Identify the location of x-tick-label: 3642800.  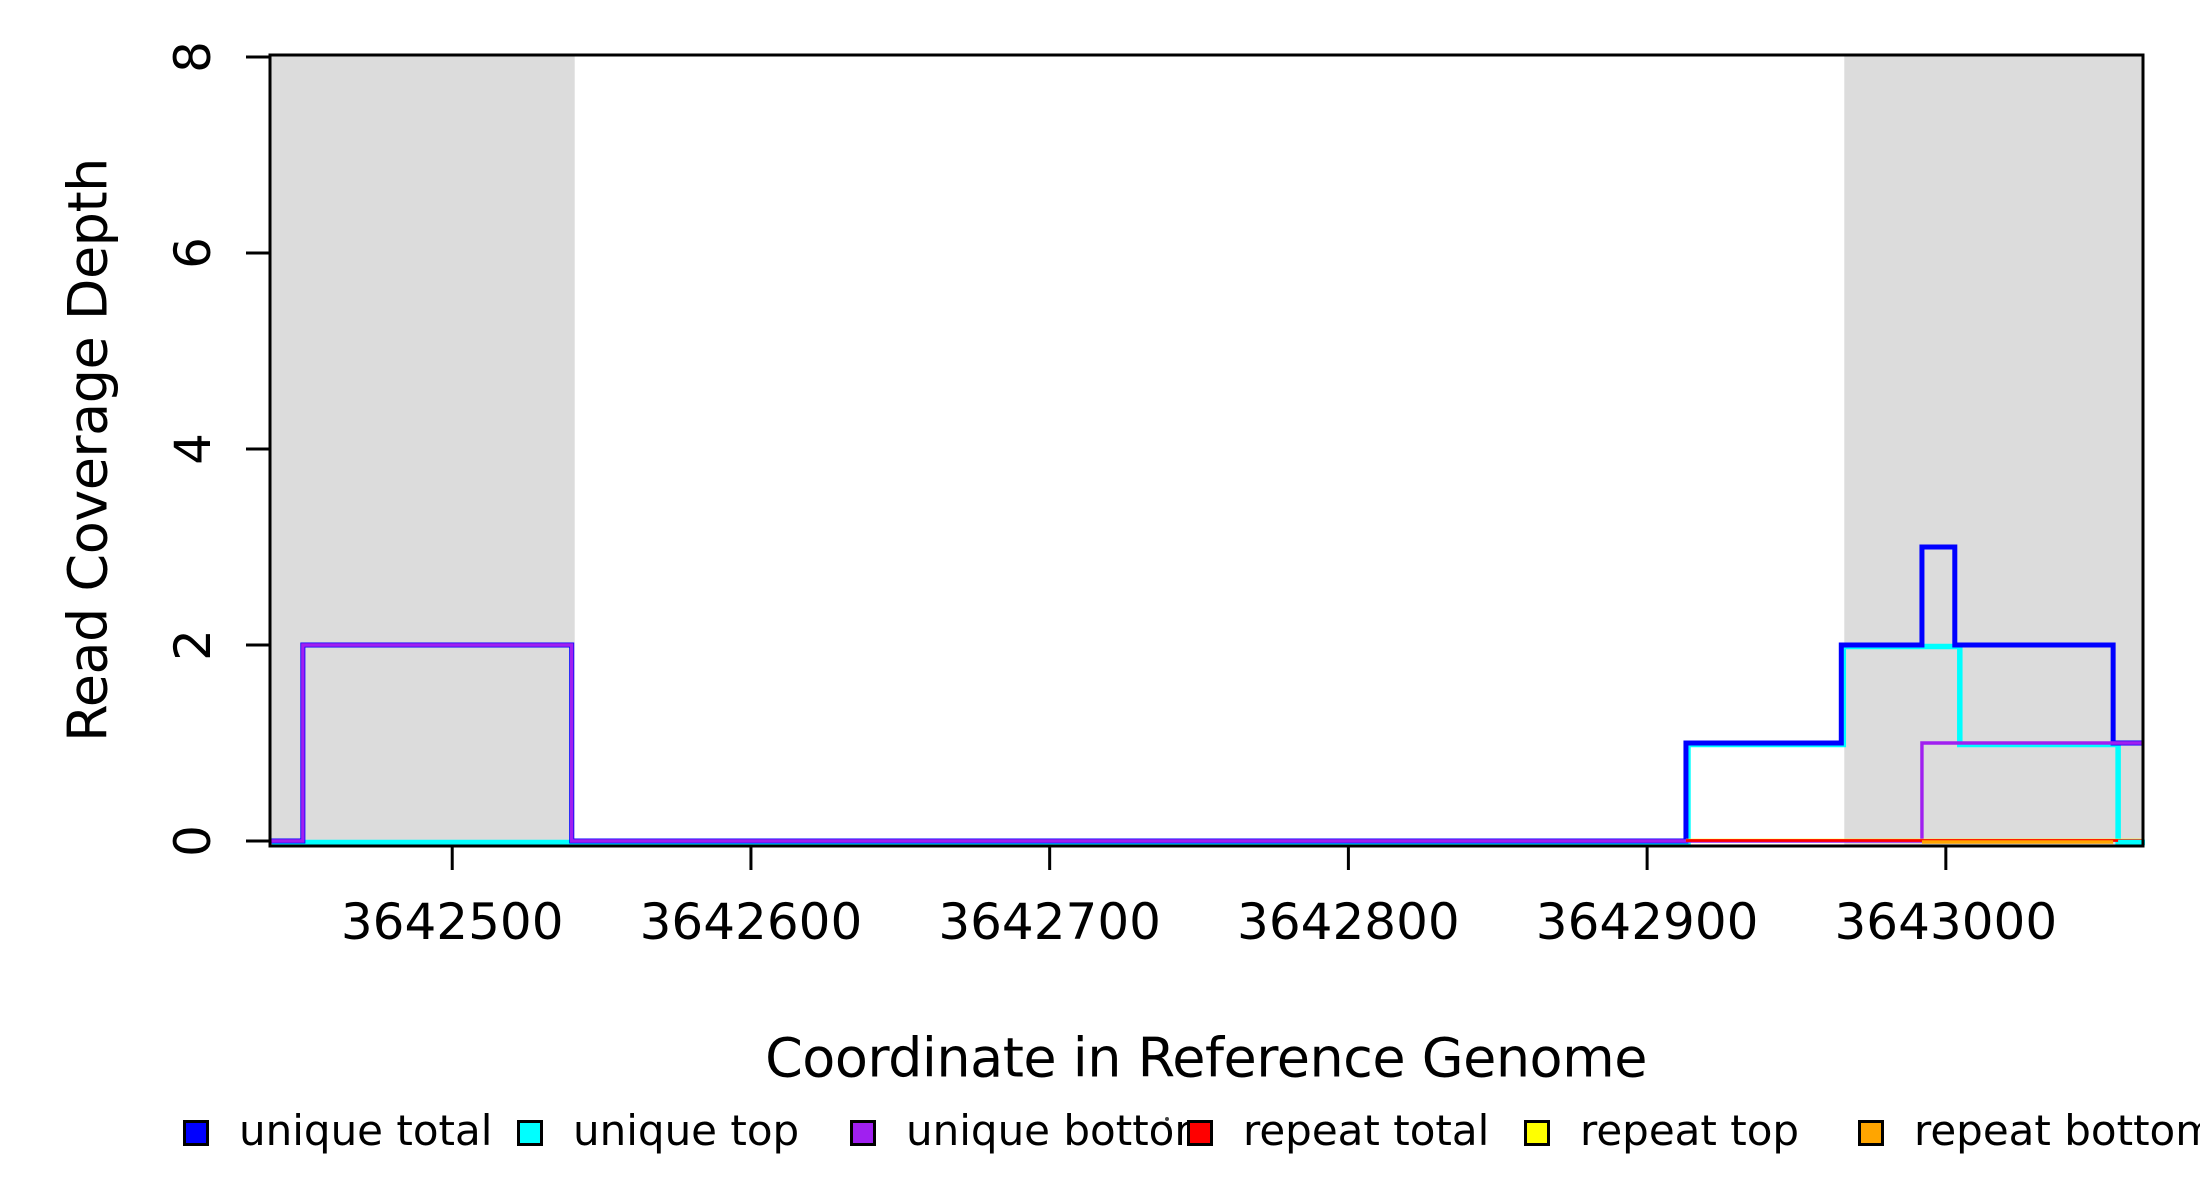
(1348, 922).